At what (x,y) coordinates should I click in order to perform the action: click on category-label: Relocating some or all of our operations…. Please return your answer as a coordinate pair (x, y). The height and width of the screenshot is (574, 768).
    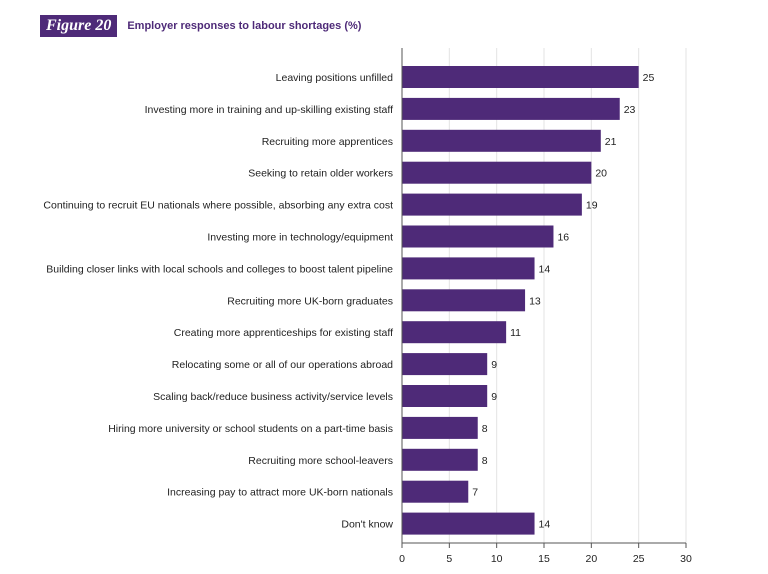
    Looking at the image, I should click on (282, 365).